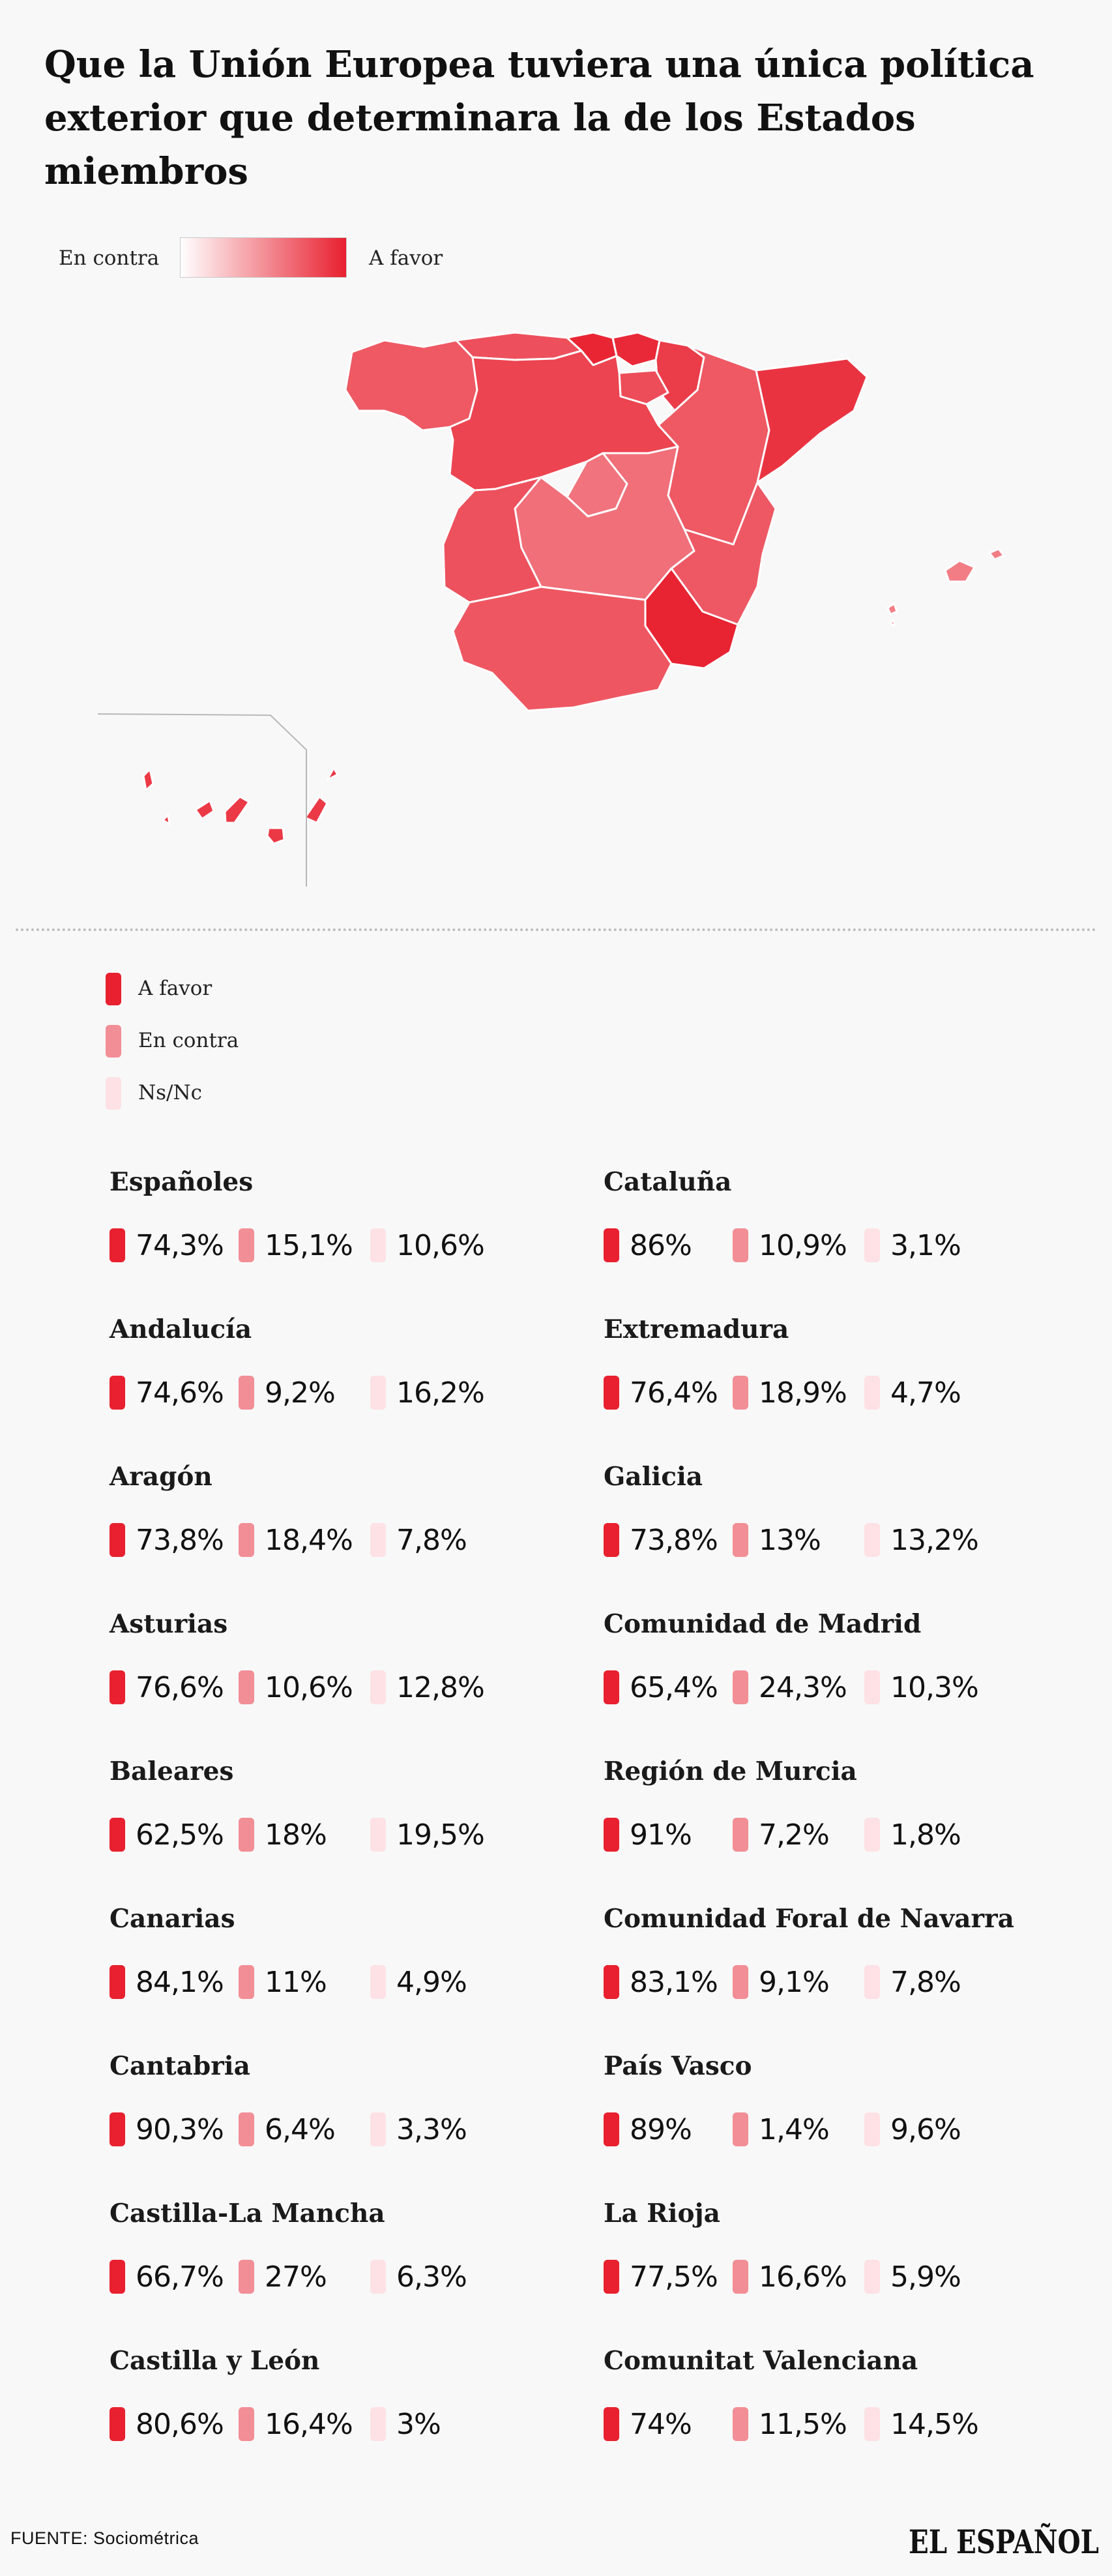 The width and height of the screenshot is (1112, 2576). I want to click on region-result: Comunidad de Madrid 65,4% 24,3% 10,3%, so click(812, 1674).